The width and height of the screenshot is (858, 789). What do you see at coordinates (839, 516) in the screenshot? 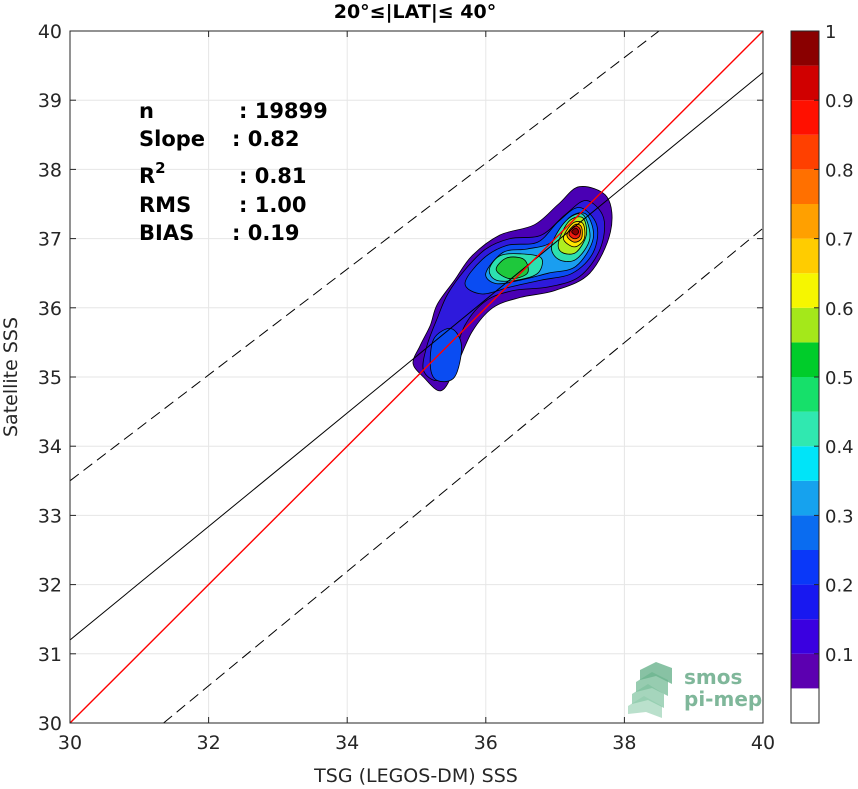
I see `colorbar-tick-label-2: 0.3` at bounding box center [839, 516].